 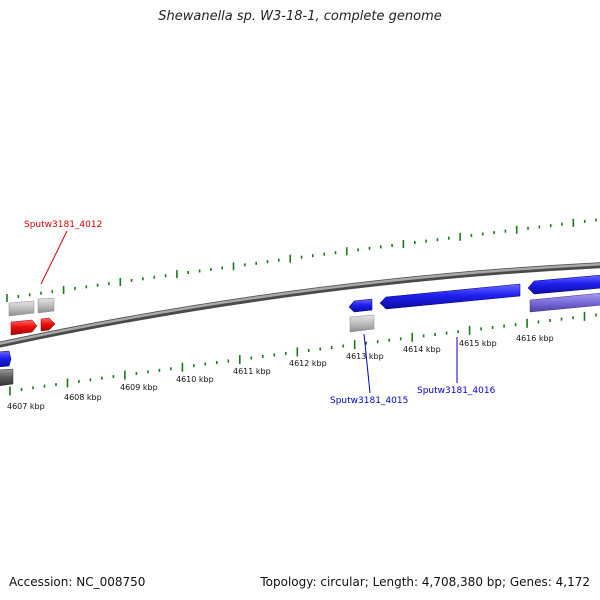 I want to click on accession-text: Accession: NC_008750, so click(x=77, y=582).